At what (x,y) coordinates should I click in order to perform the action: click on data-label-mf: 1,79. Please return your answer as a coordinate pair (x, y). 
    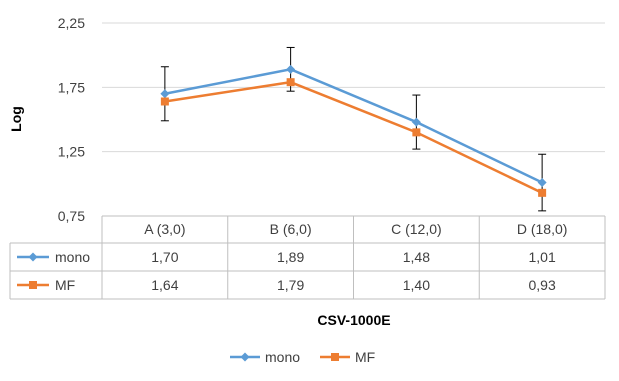
    Looking at the image, I should click on (290, 285).